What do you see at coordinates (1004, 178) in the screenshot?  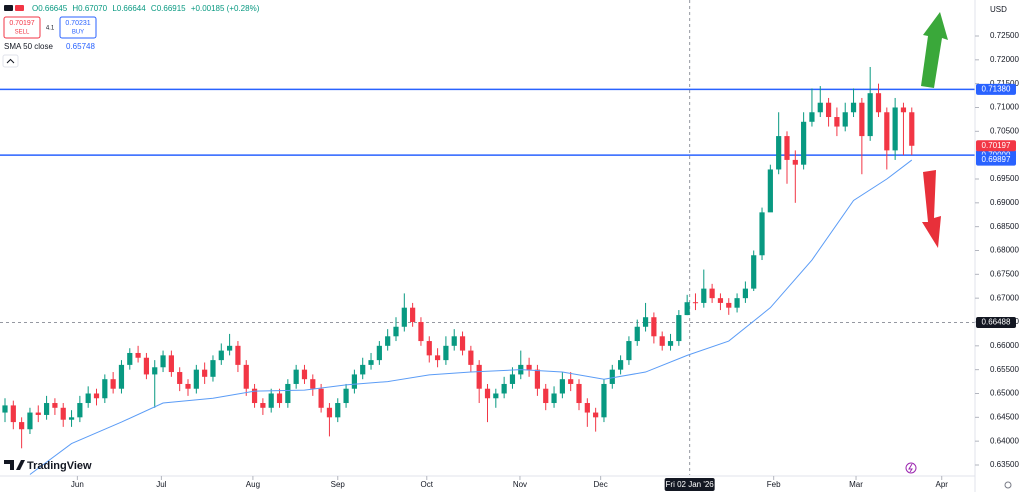 I see `y-tick-label: 0.69500` at bounding box center [1004, 178].